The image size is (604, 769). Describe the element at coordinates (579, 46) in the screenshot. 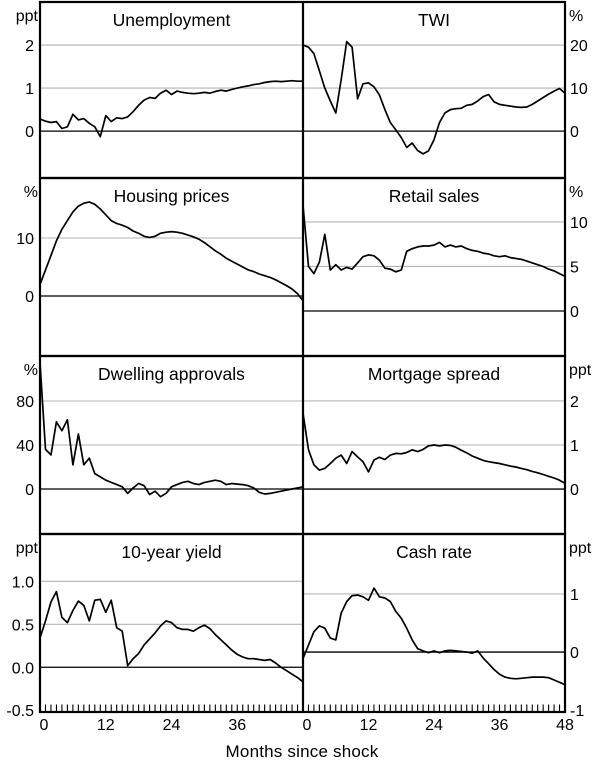

I see `y-tick-label: 20` at that location.